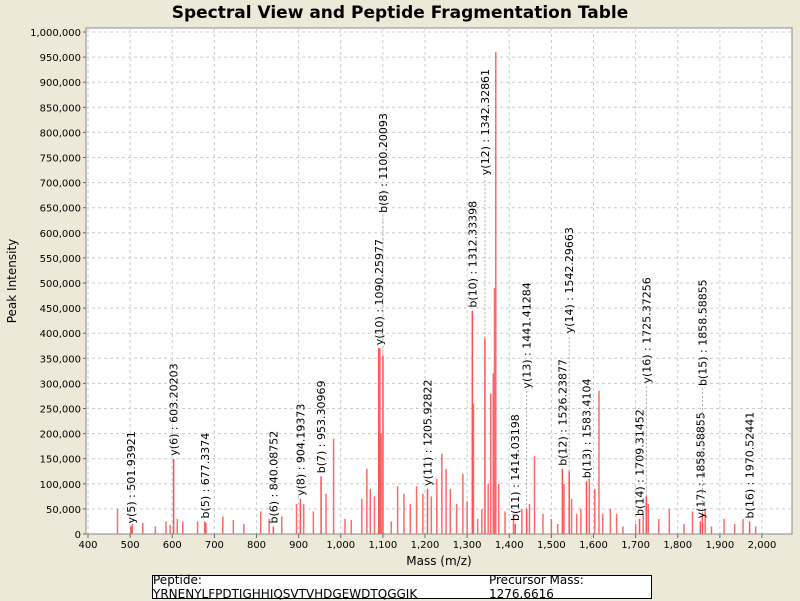  What do you see at coordinates (172, 545) in the screenshot?
I see `x-tick-label: 600` at bounding box center [172, 545].